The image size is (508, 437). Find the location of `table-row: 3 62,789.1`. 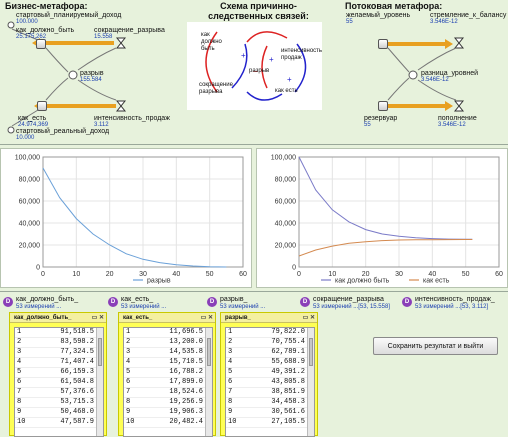

table-row: 3 62,789.1 is located at coordinates (270, 353).